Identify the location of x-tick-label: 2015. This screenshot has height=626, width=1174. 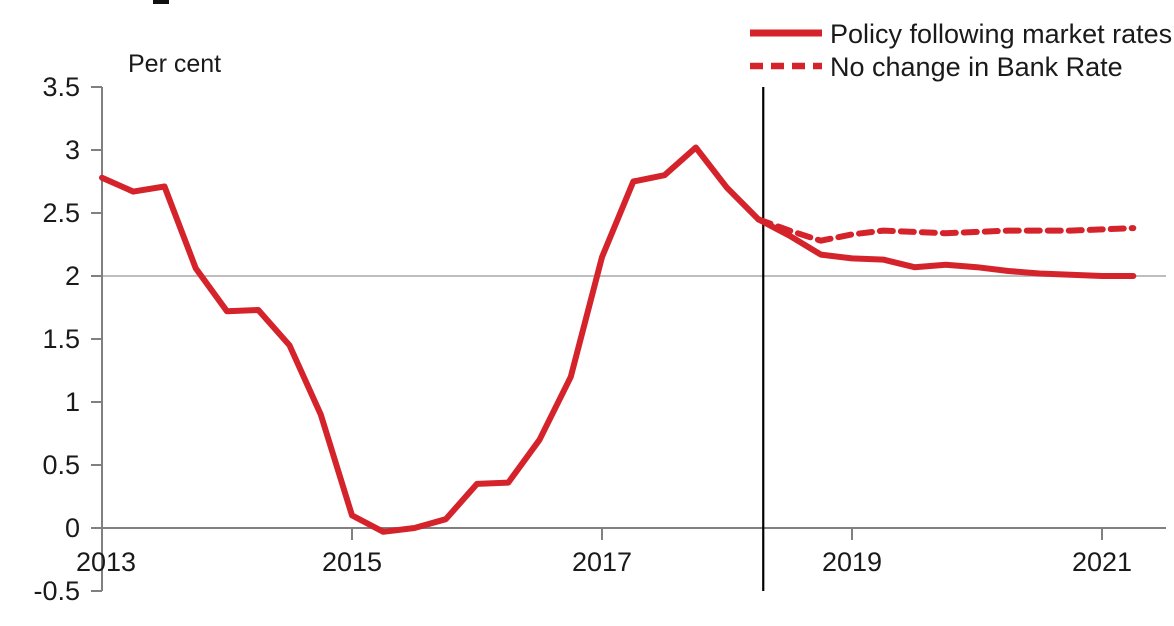
(352, 562).